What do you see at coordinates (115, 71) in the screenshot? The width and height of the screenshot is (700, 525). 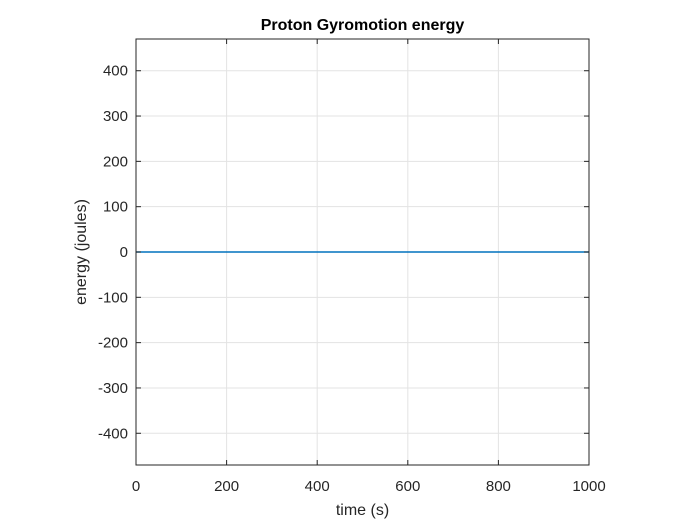 I see `y-tick-label: 400` at bounding box center [115, 71].